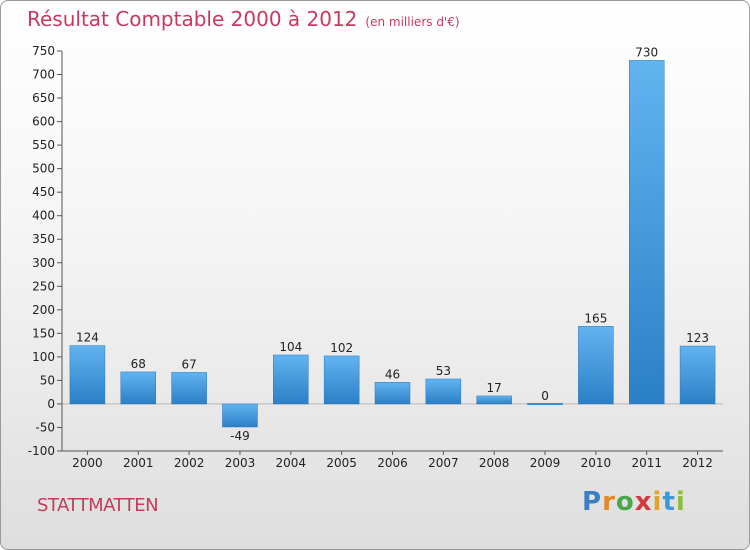 The width and height of the screenshot is (750, 550). I want to click on bar-2005, so click(341, 380).